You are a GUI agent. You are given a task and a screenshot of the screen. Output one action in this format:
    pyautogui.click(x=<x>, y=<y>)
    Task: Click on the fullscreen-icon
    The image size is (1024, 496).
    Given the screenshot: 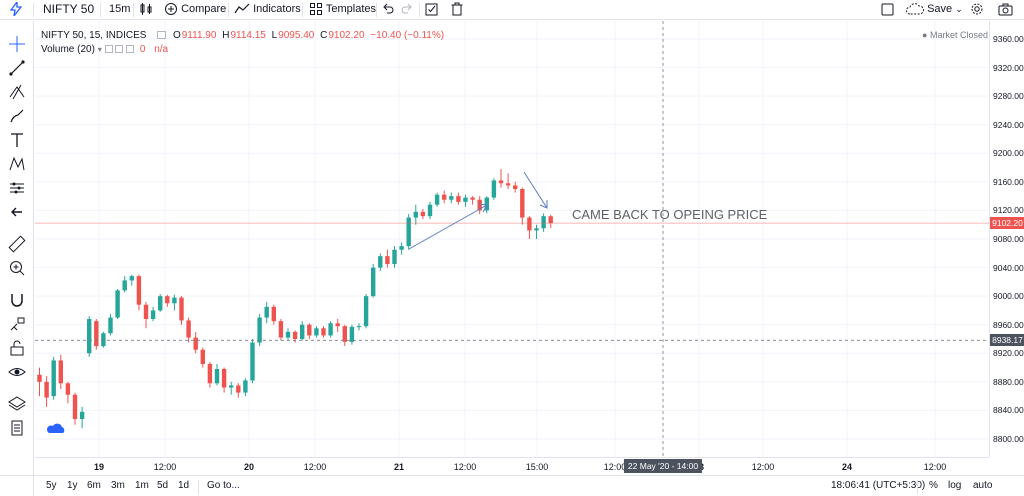 What is the action you would take?
    pyautogui.click(x=887, y=10)
    